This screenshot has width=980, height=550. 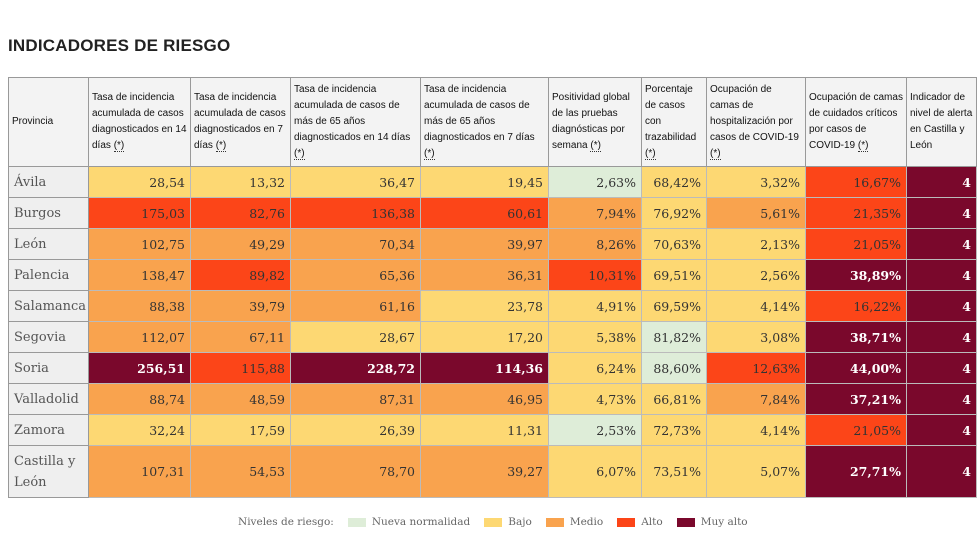 What do you see at coordinates (139, 244) in the screenshot?
I see `indicator-cell: 102,75` at bounding box center [139, 244].